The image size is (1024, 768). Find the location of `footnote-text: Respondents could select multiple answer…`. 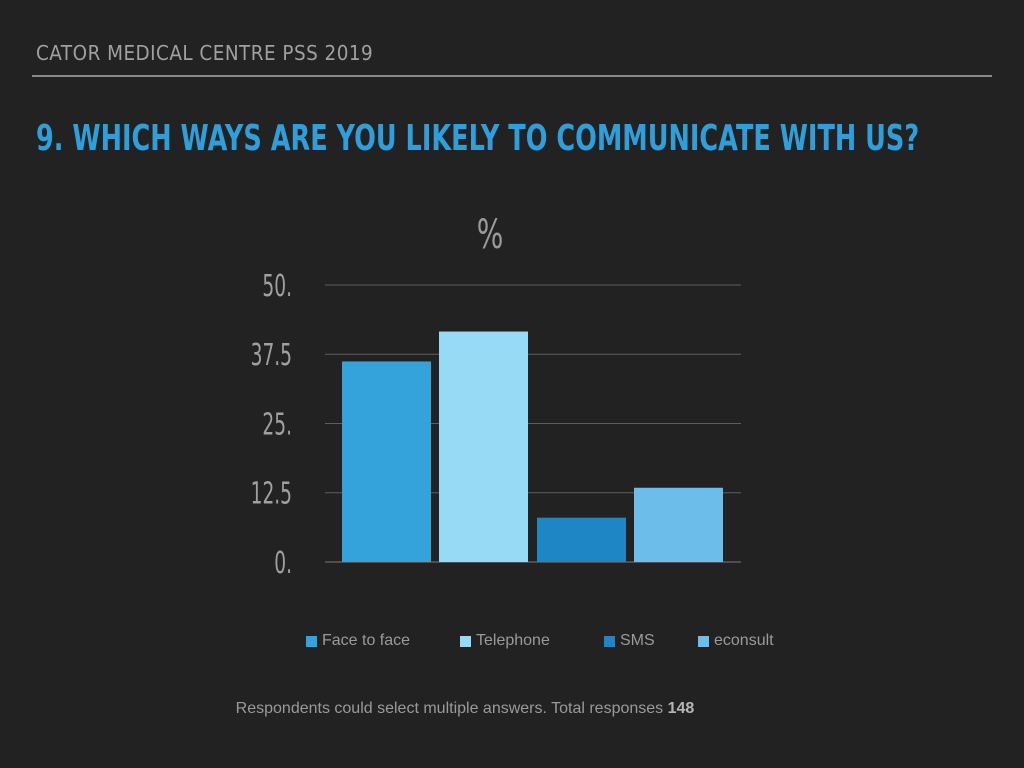

footnote-text: Respondents could select multiple answer… is located at coordinates (449, 708).